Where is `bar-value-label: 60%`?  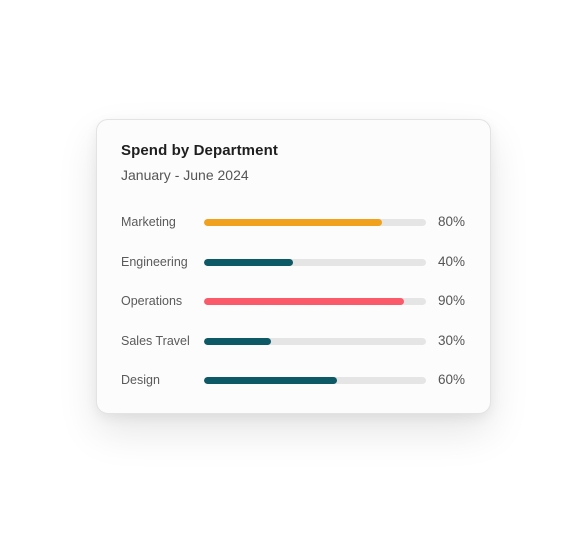 bar-value-label: 60% is located at coordinates (452, 379).